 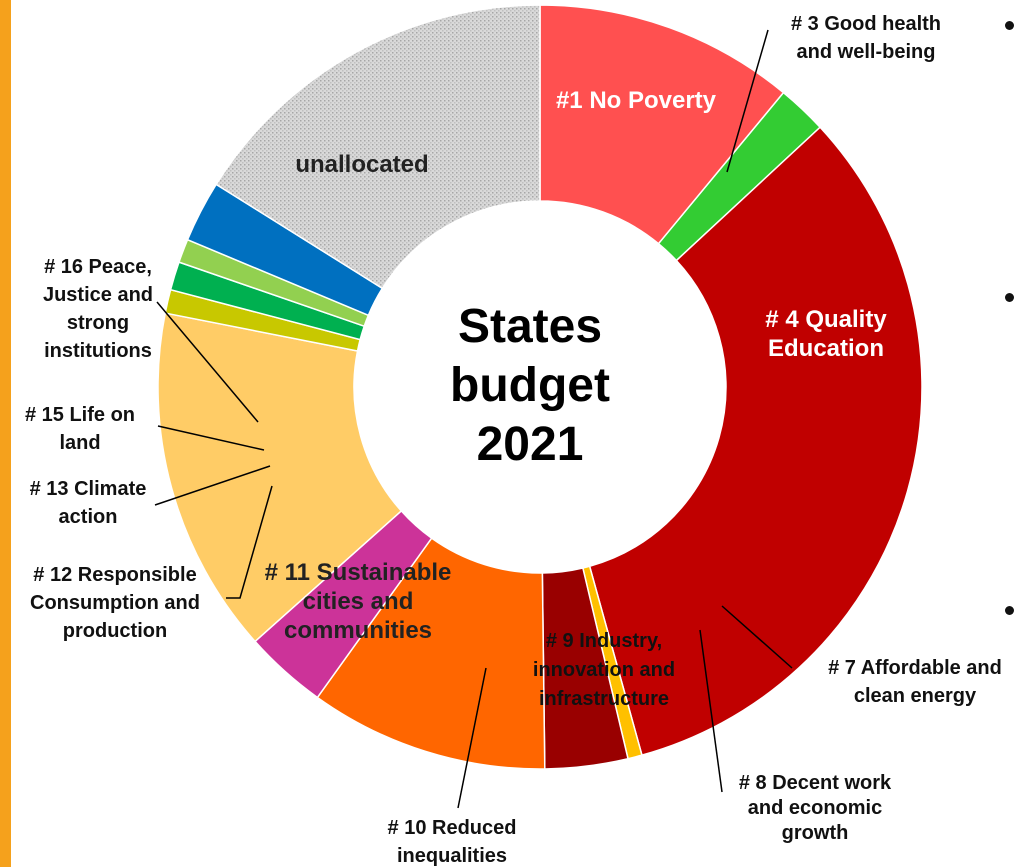 What do you see at coordinates (530, 385) in the screenshot?
I see `center-title: States budget 2021` at bounding box center [530, 385].